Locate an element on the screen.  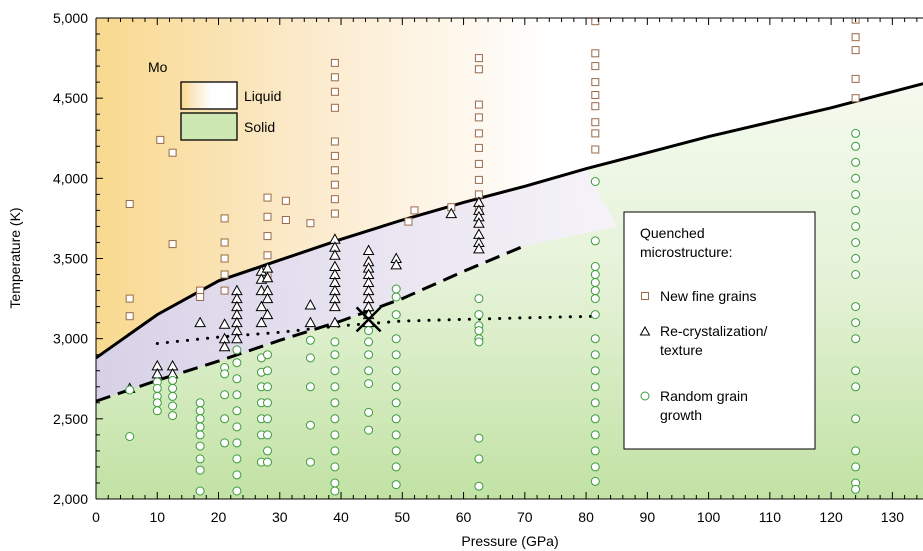
y-tick-label: 3,500 is located at coordinates (70, 259).